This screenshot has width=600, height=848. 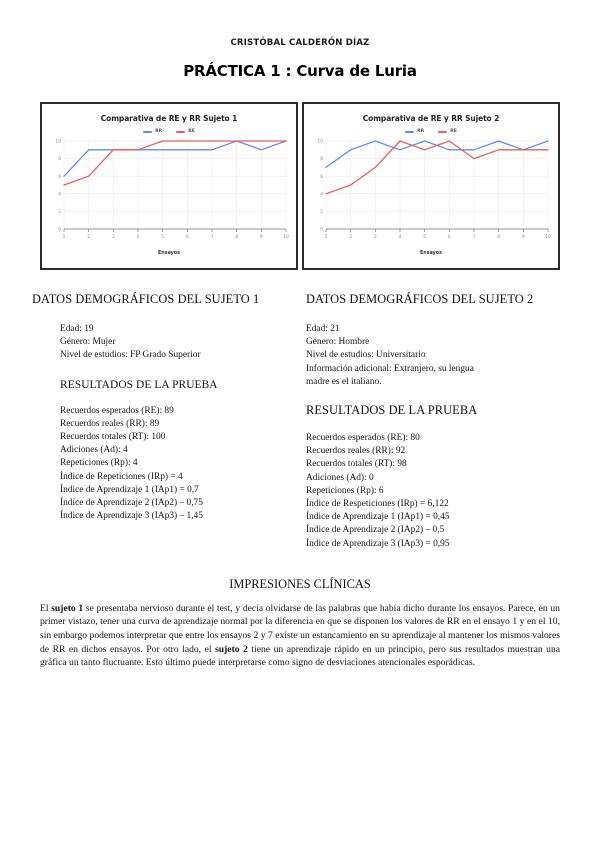 What do you see at coordinates (99, 463) in the screenshot?
I see `list-item: Repeticiones (Rp): 4` at bounding box center [99, 463].